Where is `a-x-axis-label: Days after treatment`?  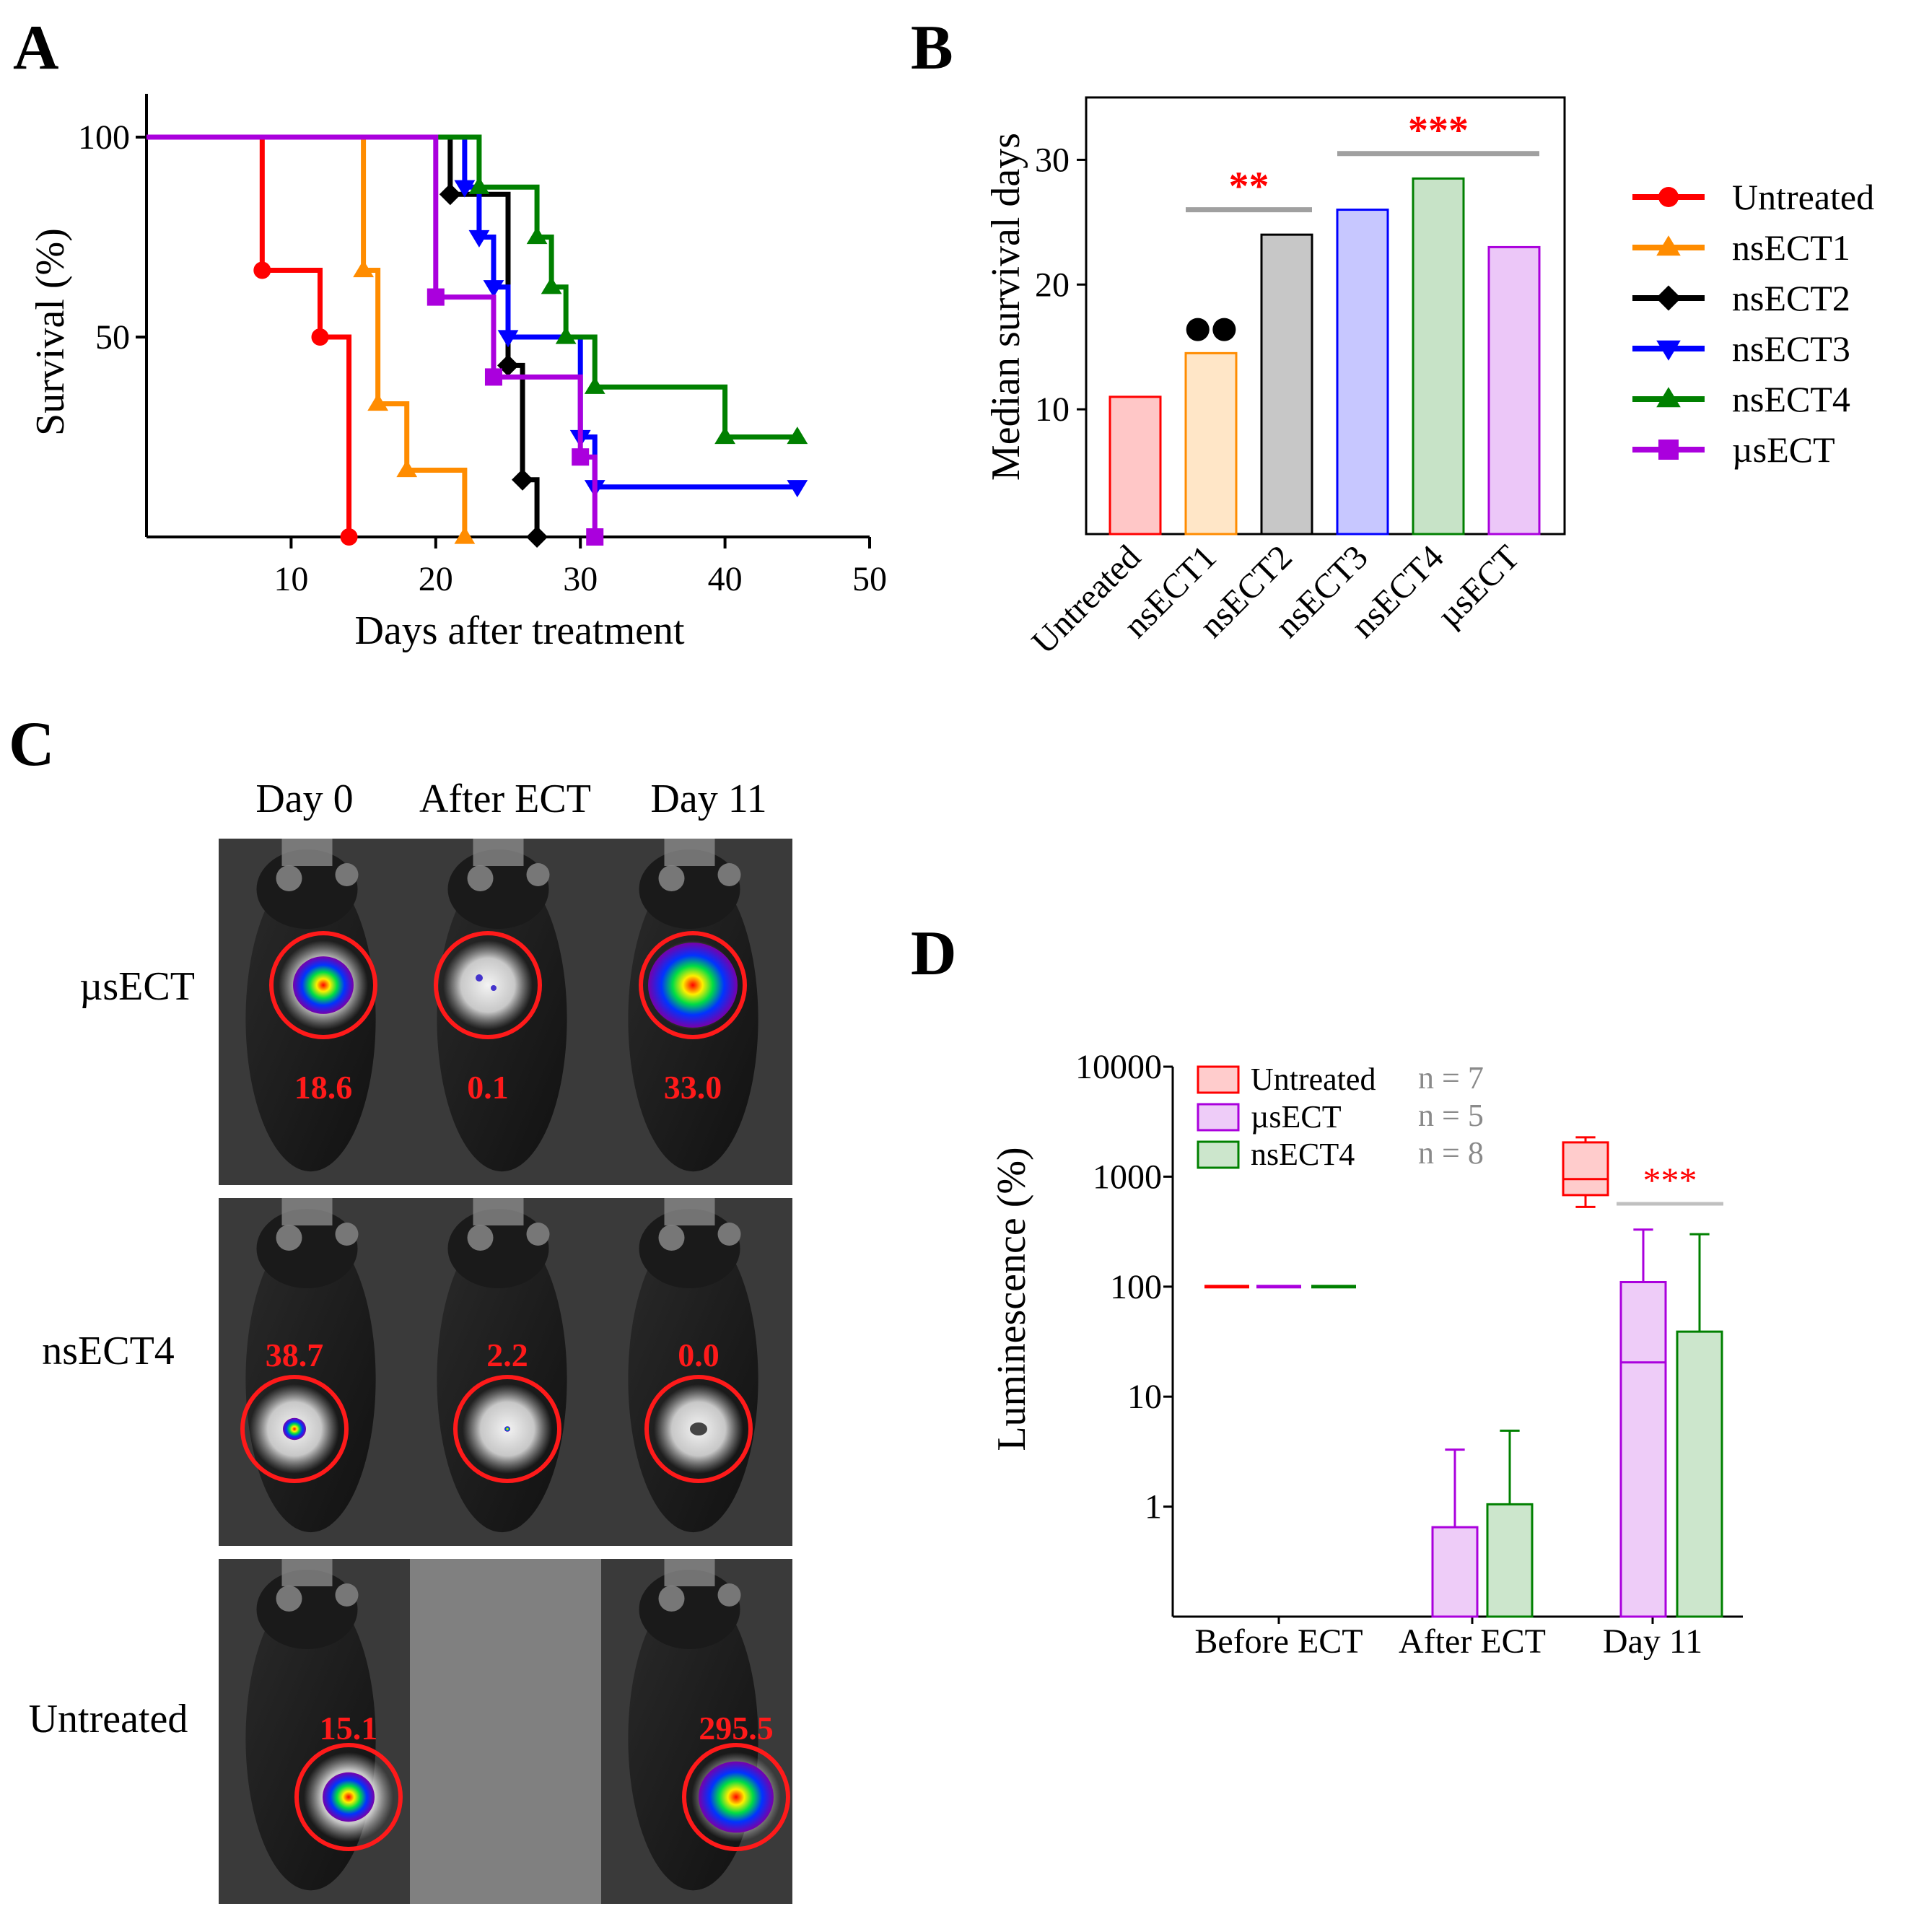
a-x-axis-label: Days after treatment is located at coordinates (519, 630).